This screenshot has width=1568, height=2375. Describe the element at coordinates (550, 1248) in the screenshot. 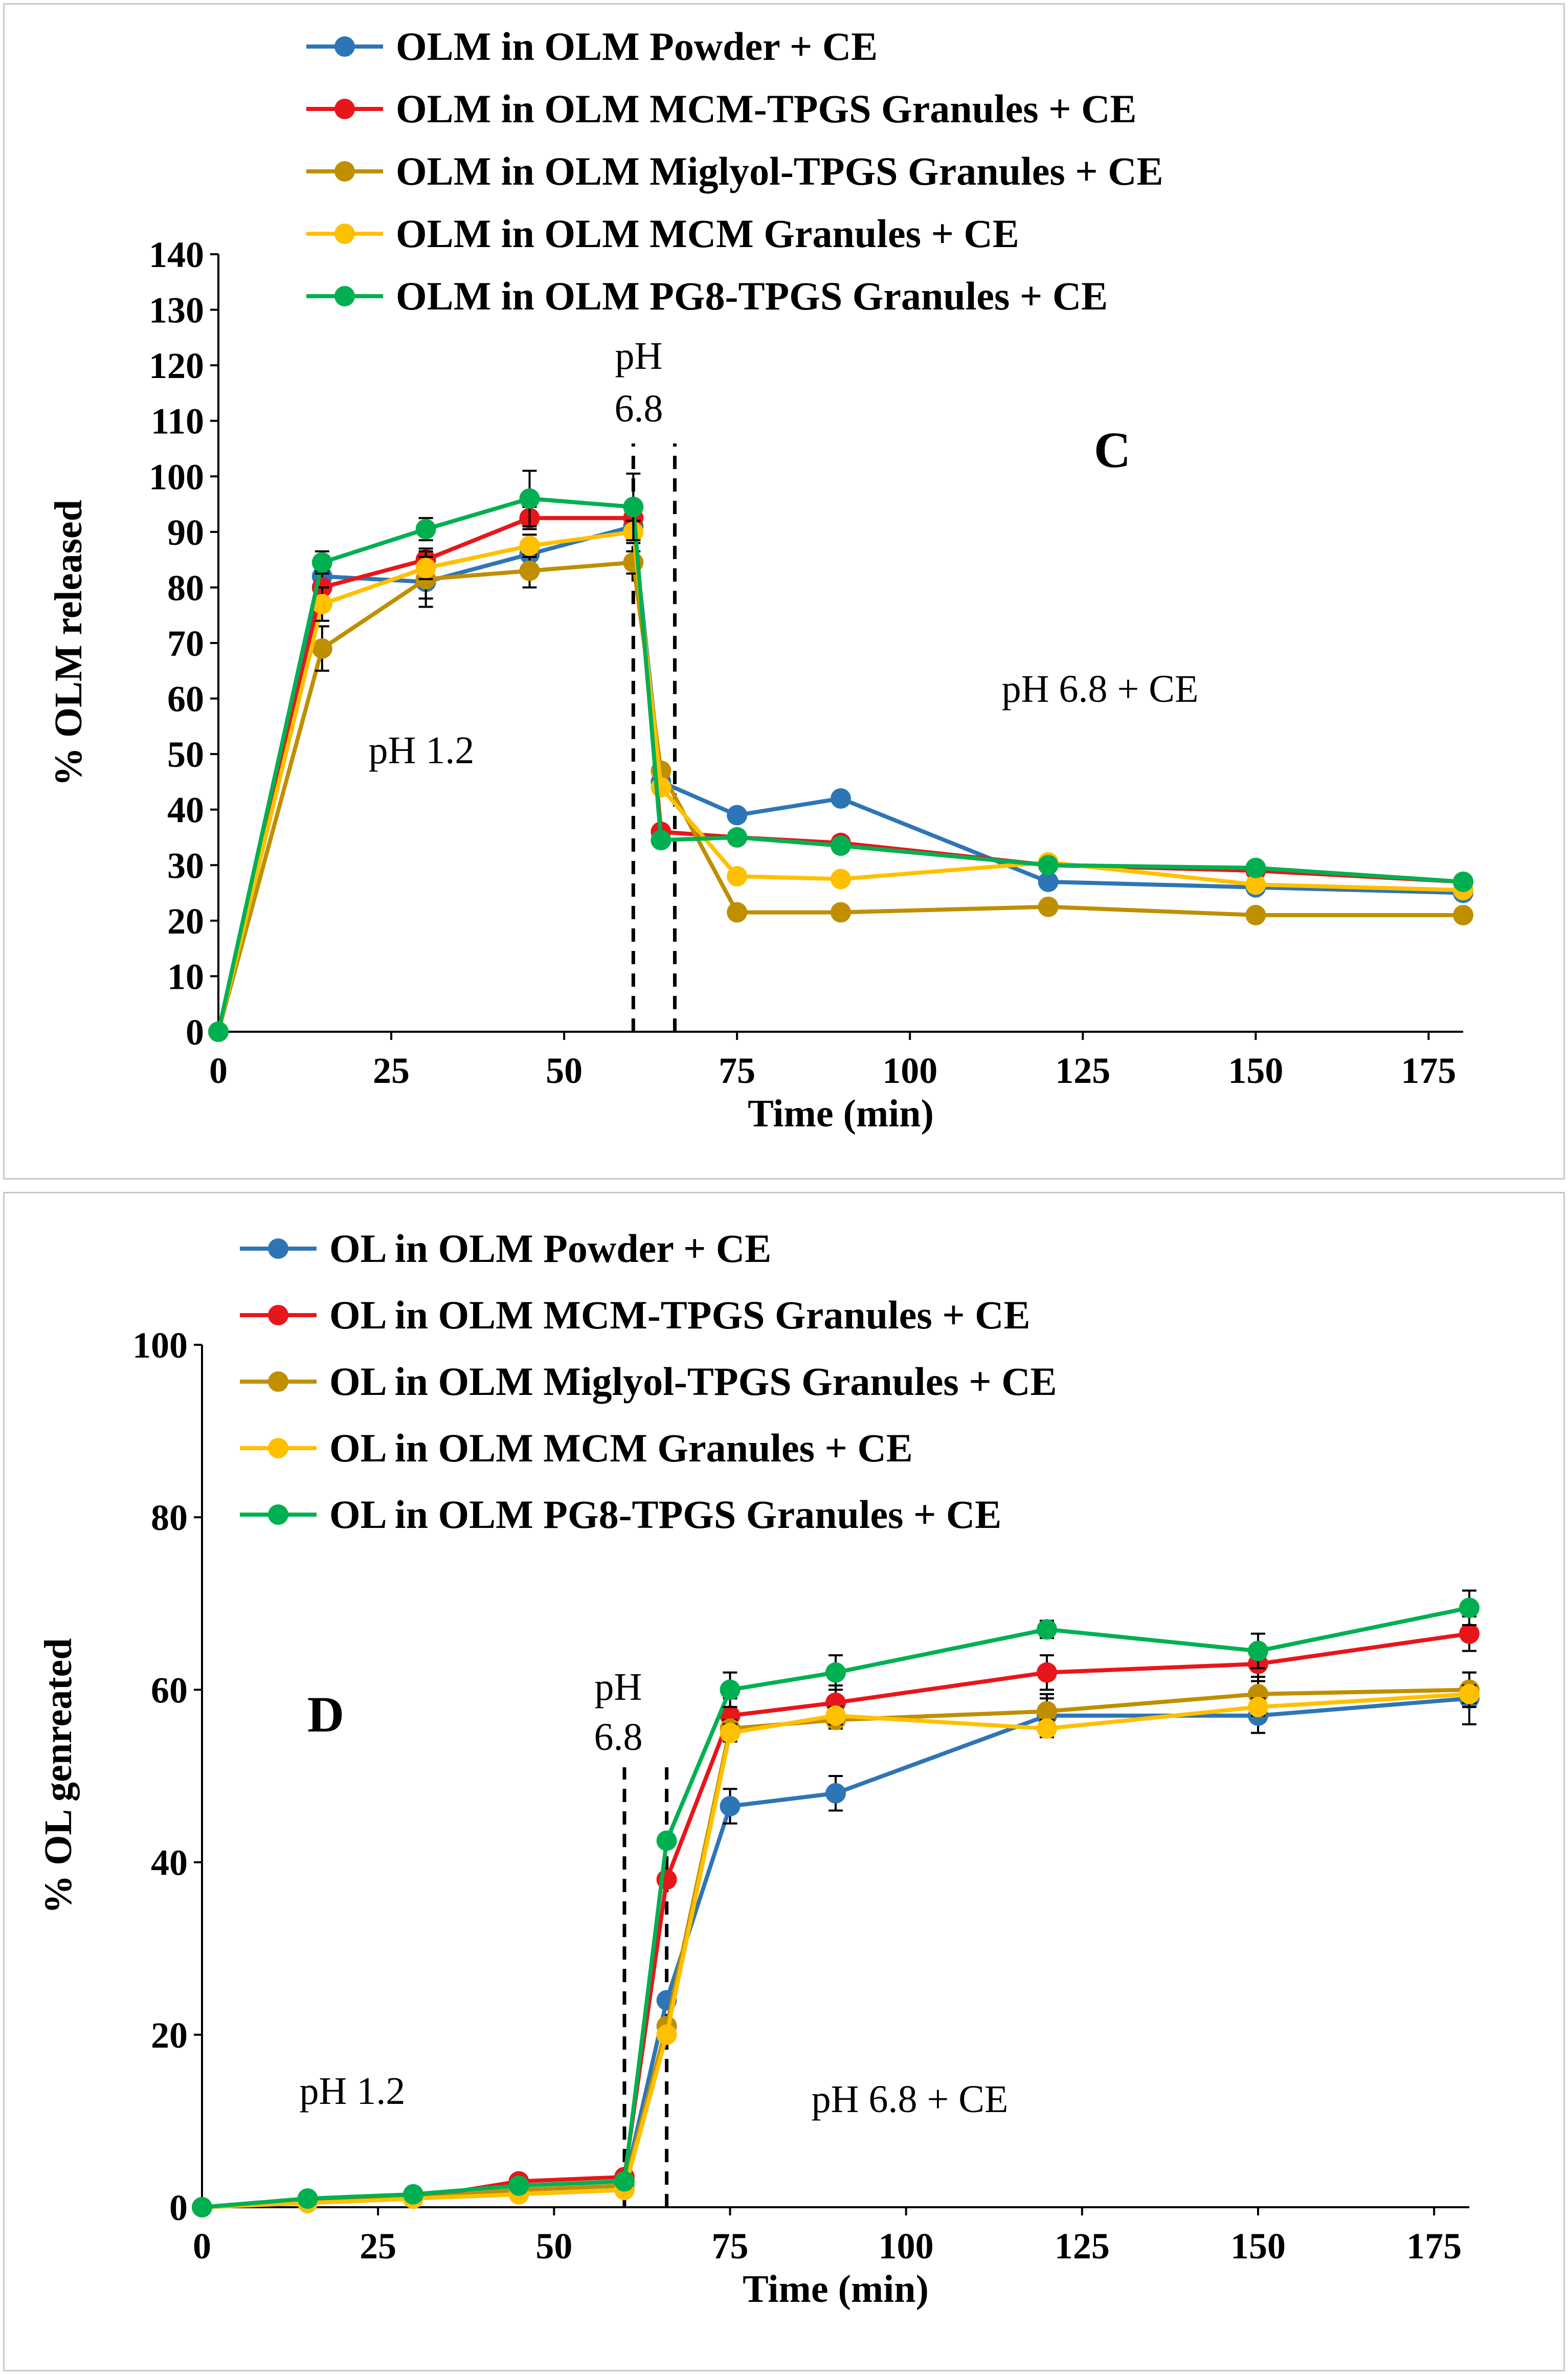

I see `legend-label: OL in OLM Powder + CE` at that location.